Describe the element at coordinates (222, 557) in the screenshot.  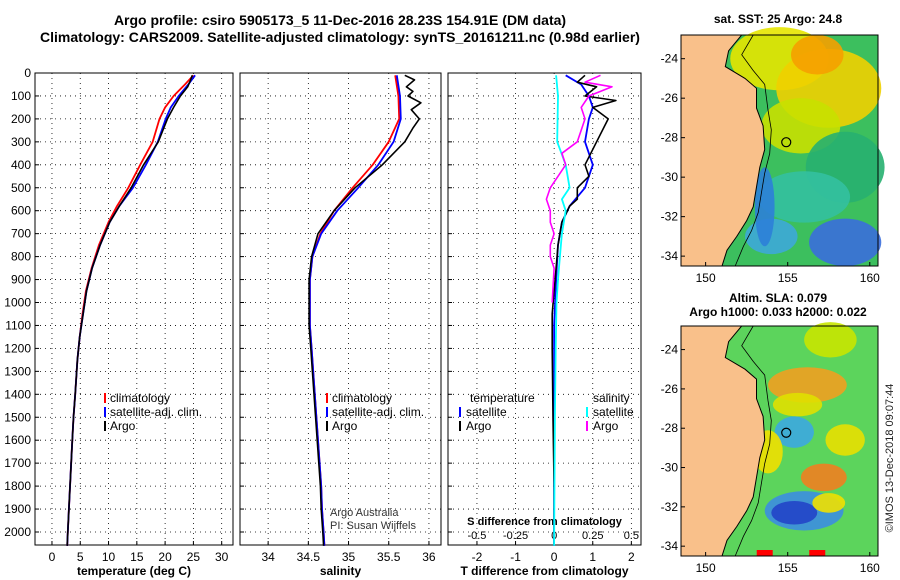
I see `x-tick-label: 30` at that location.